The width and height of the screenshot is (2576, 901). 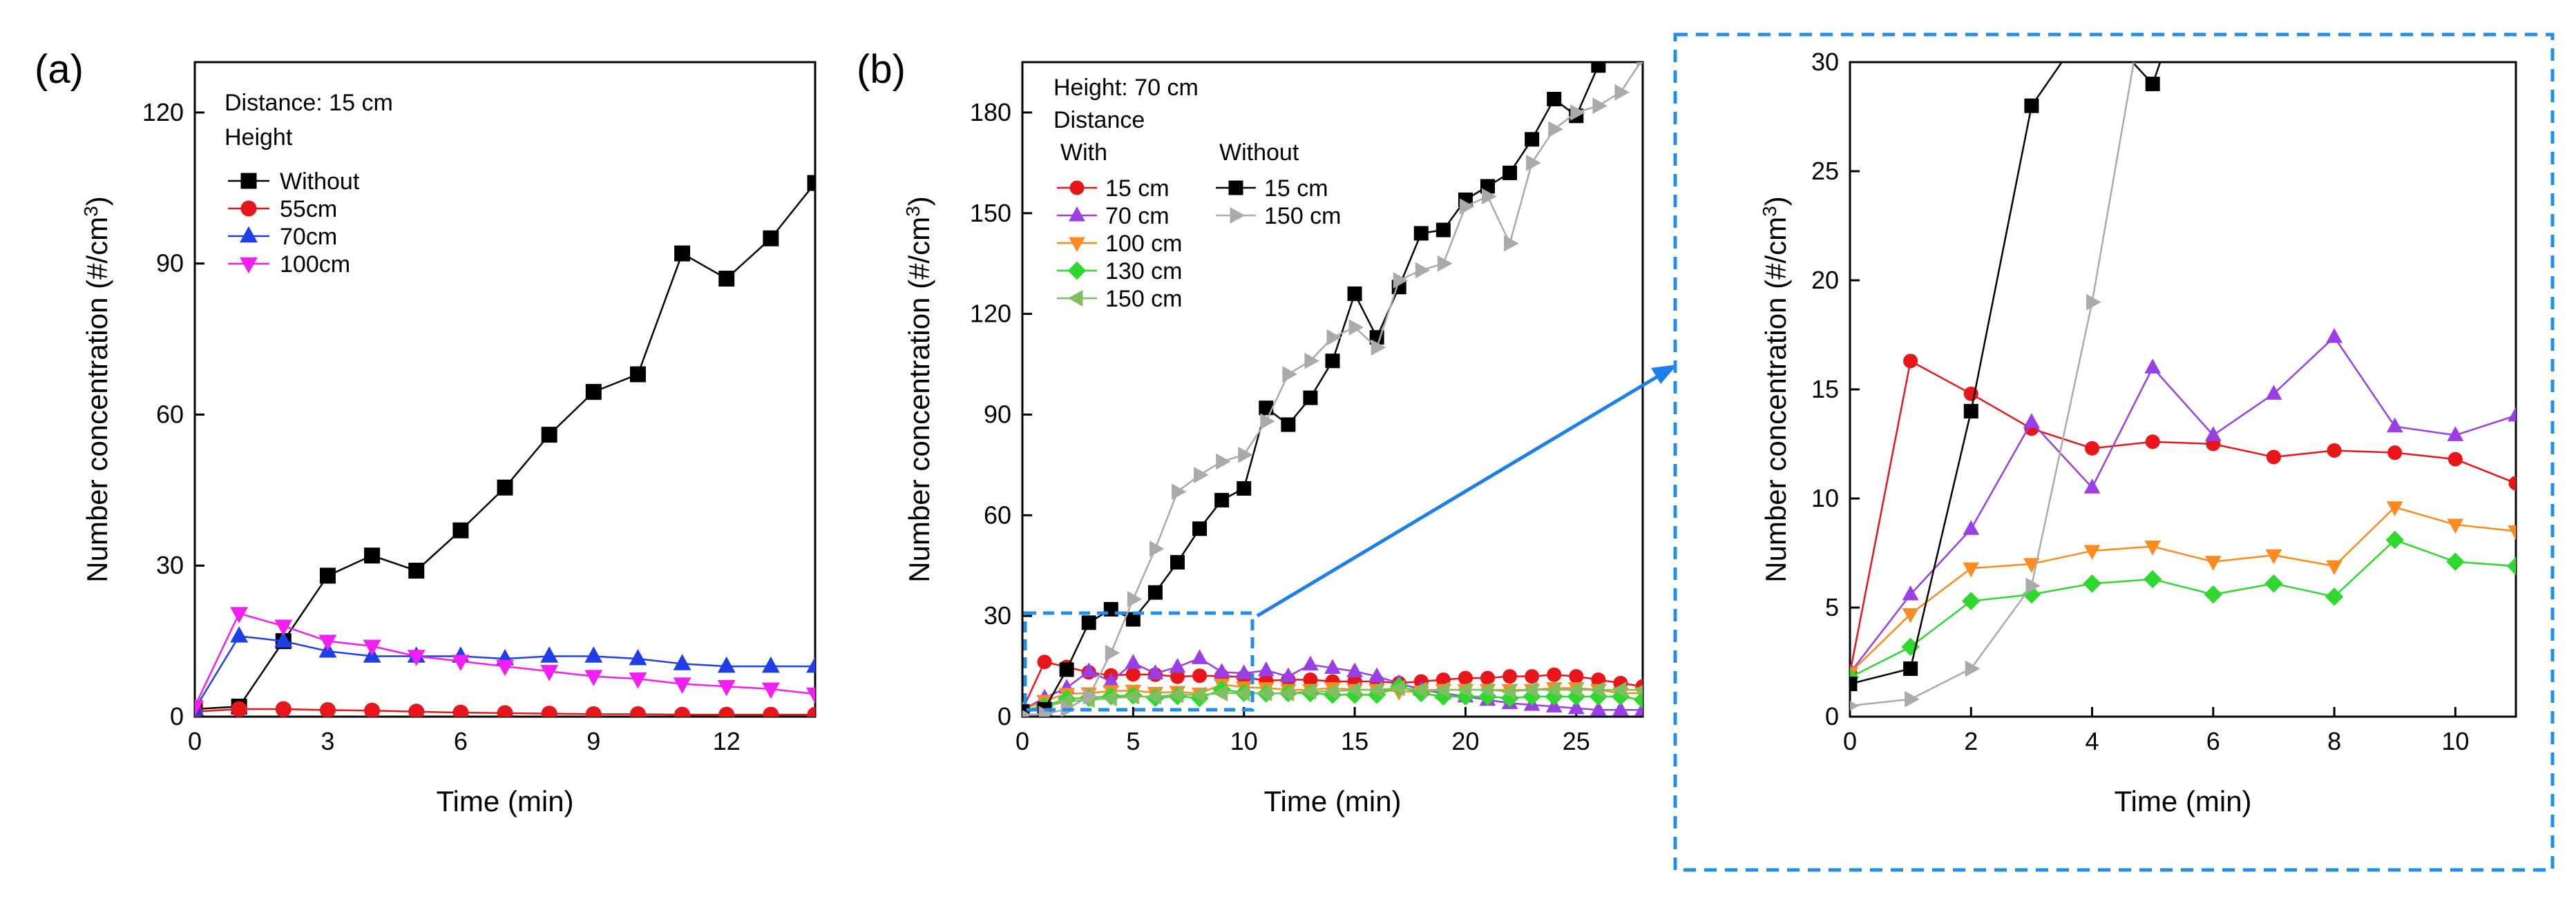 I want to click on legend-label: 130 cm, so click(x=1144, y=271).